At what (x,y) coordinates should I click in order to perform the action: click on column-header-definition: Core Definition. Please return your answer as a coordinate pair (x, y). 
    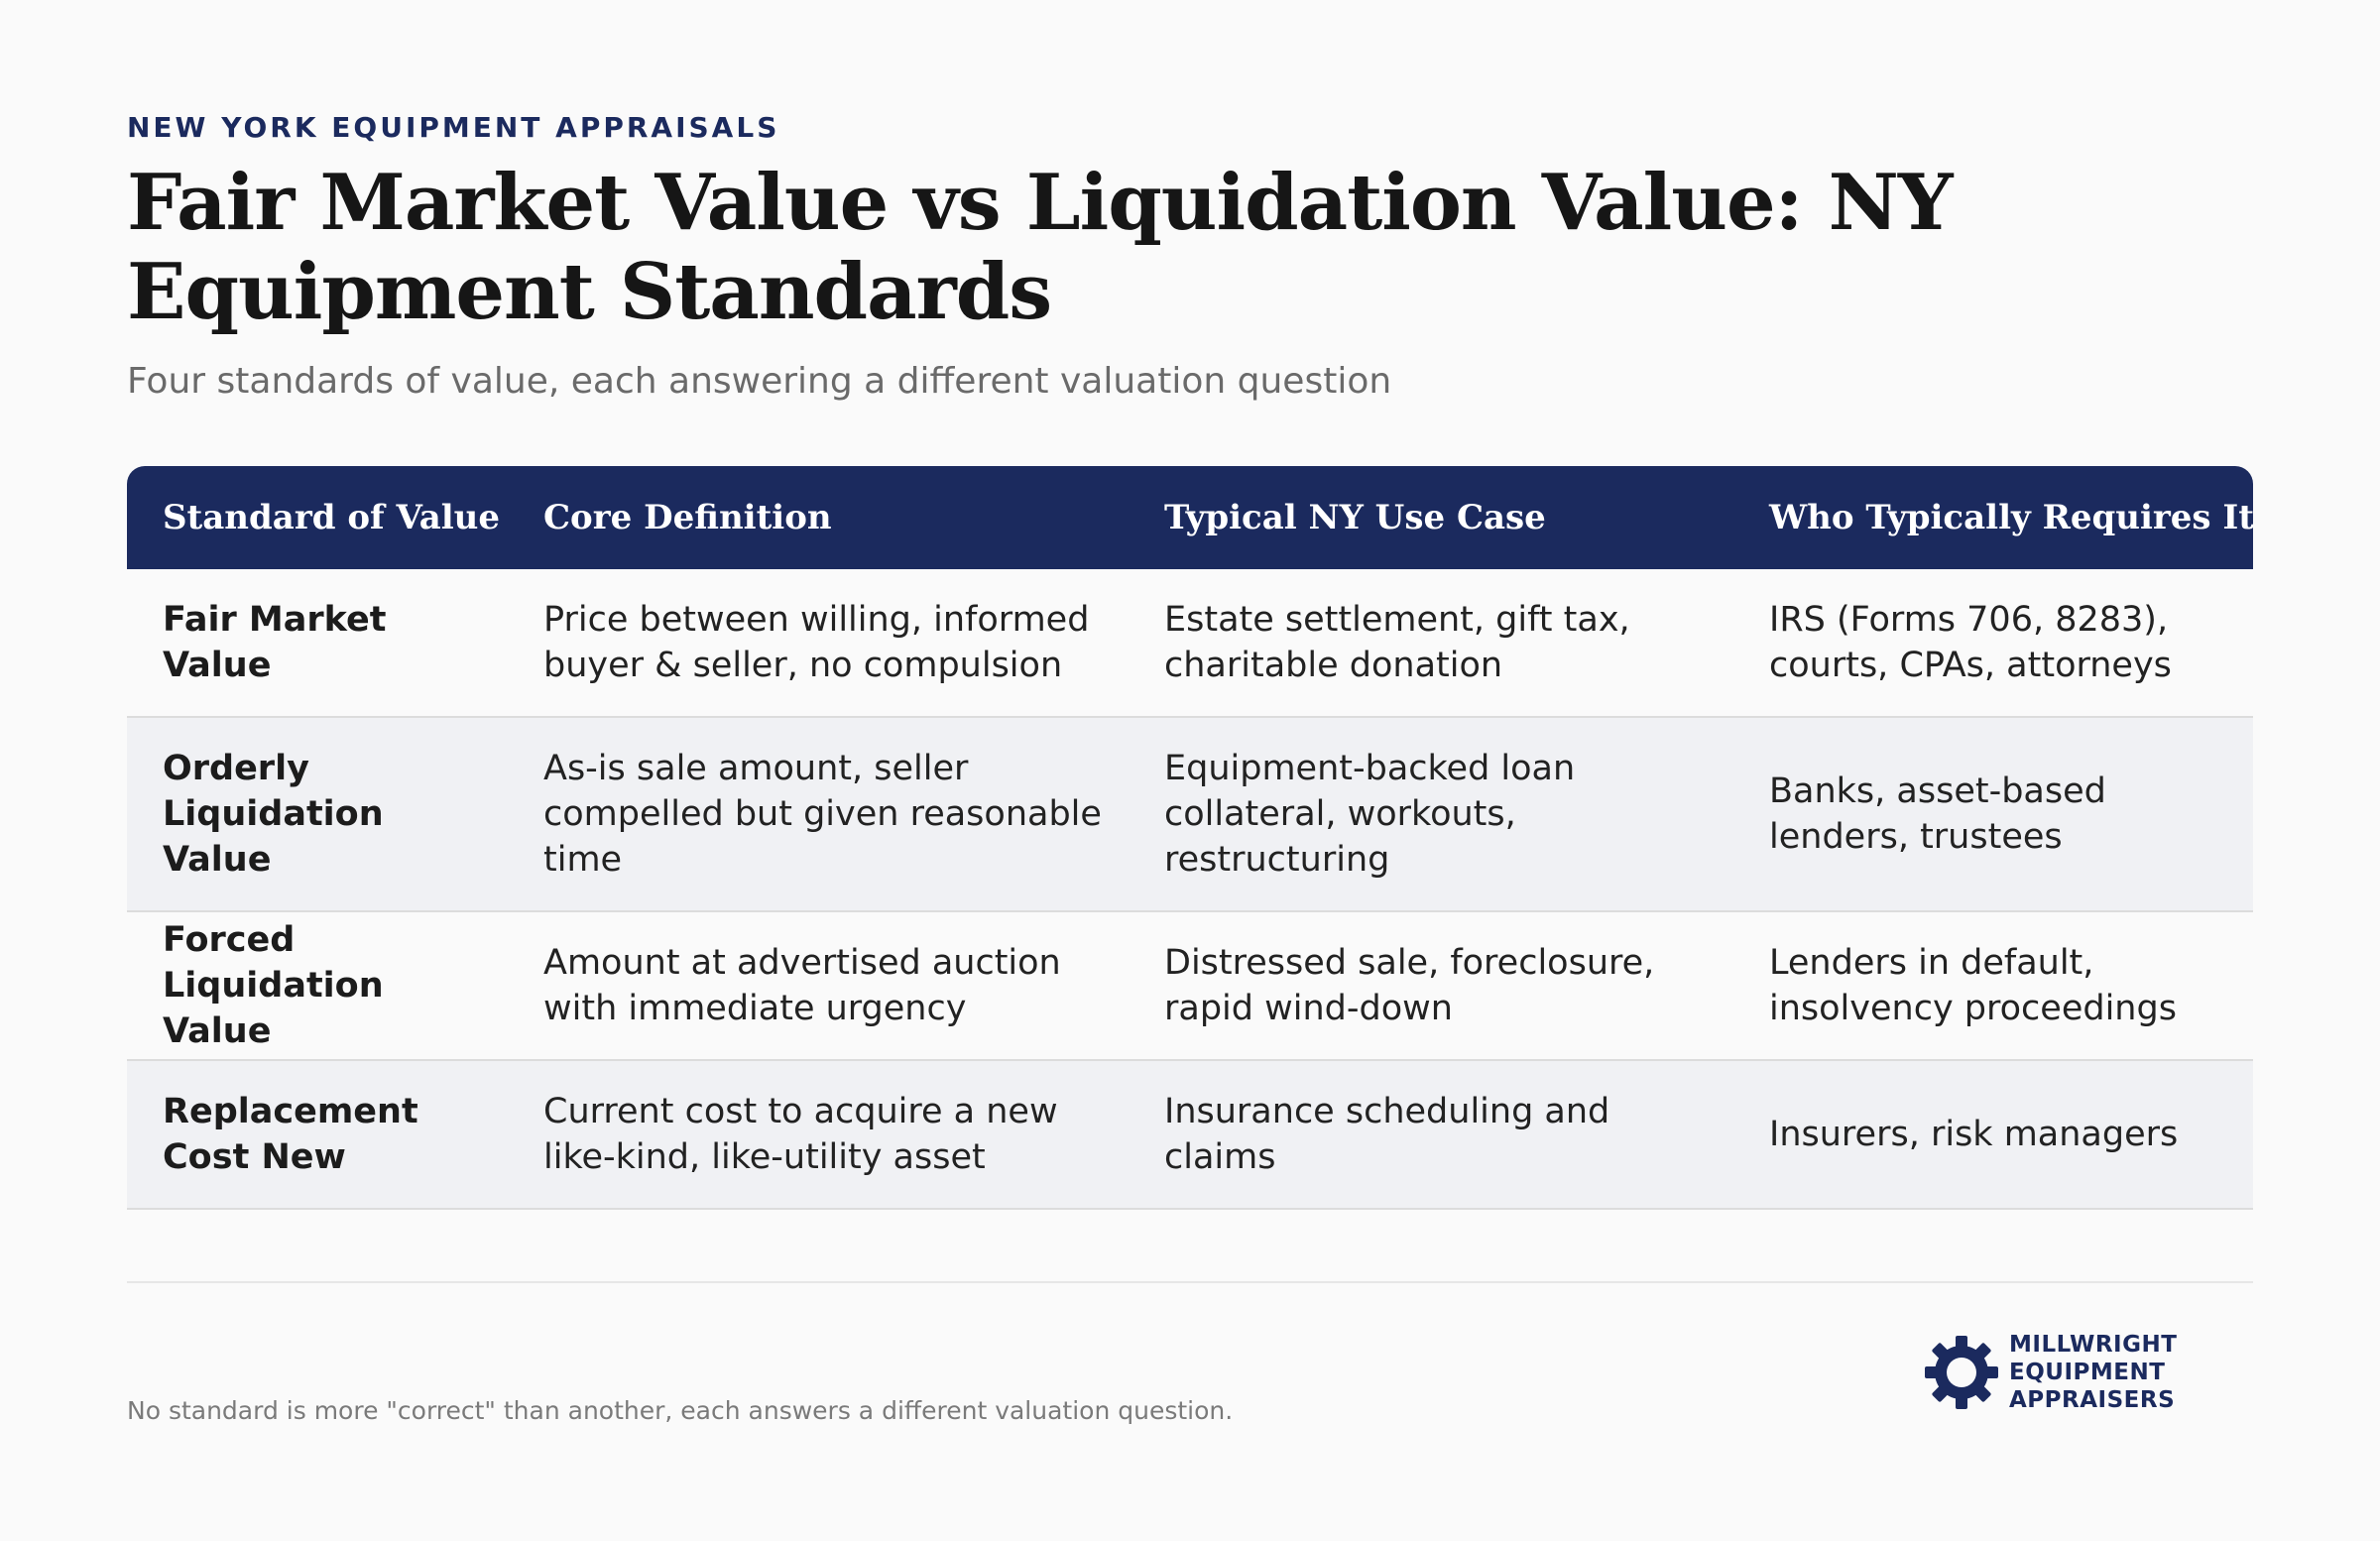
    Looking at the image, I should click on (818, 517).